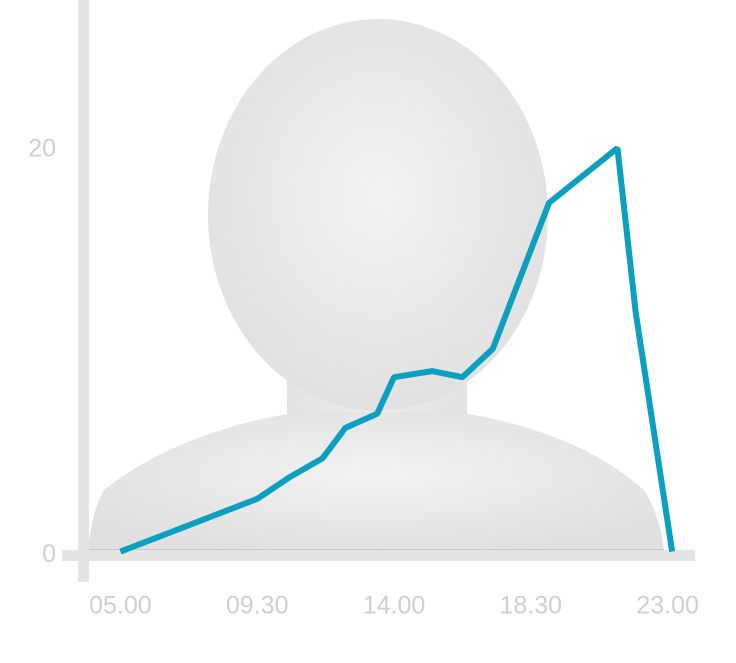 Image resolution: width=736 pixels, height=663 pixels. What do you see at coordinates (257, 606) in the screenshot?
I see `x-tick-label: 09.30` at bounding box center [257, 606].